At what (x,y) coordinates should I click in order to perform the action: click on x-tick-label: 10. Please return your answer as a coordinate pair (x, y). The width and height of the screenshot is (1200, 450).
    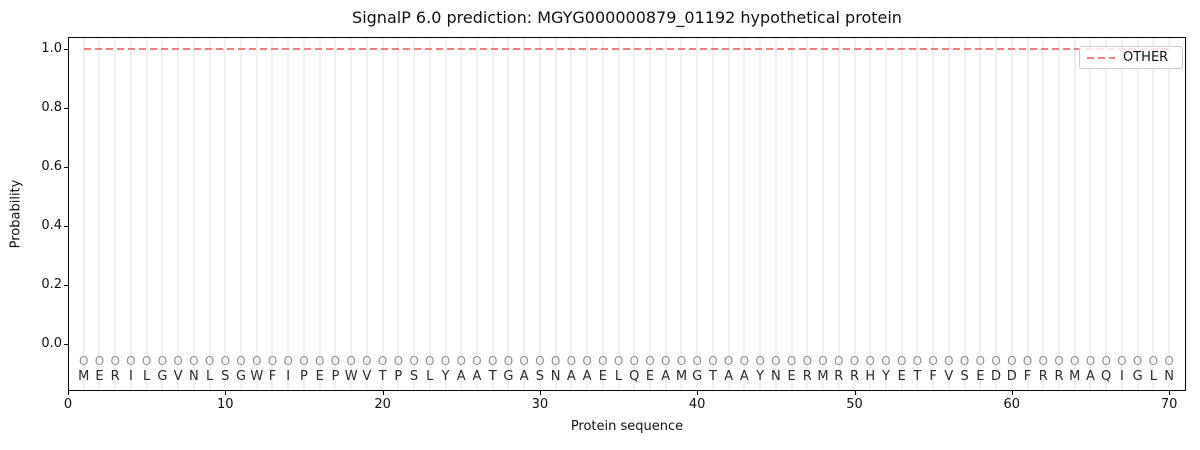
    Looking at the image, I should click on (225, 404).